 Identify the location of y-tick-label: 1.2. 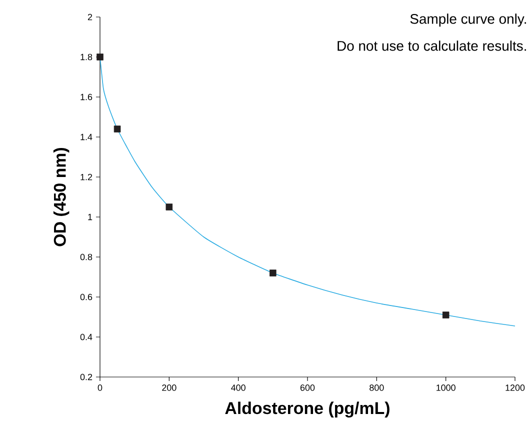
(86, 177).